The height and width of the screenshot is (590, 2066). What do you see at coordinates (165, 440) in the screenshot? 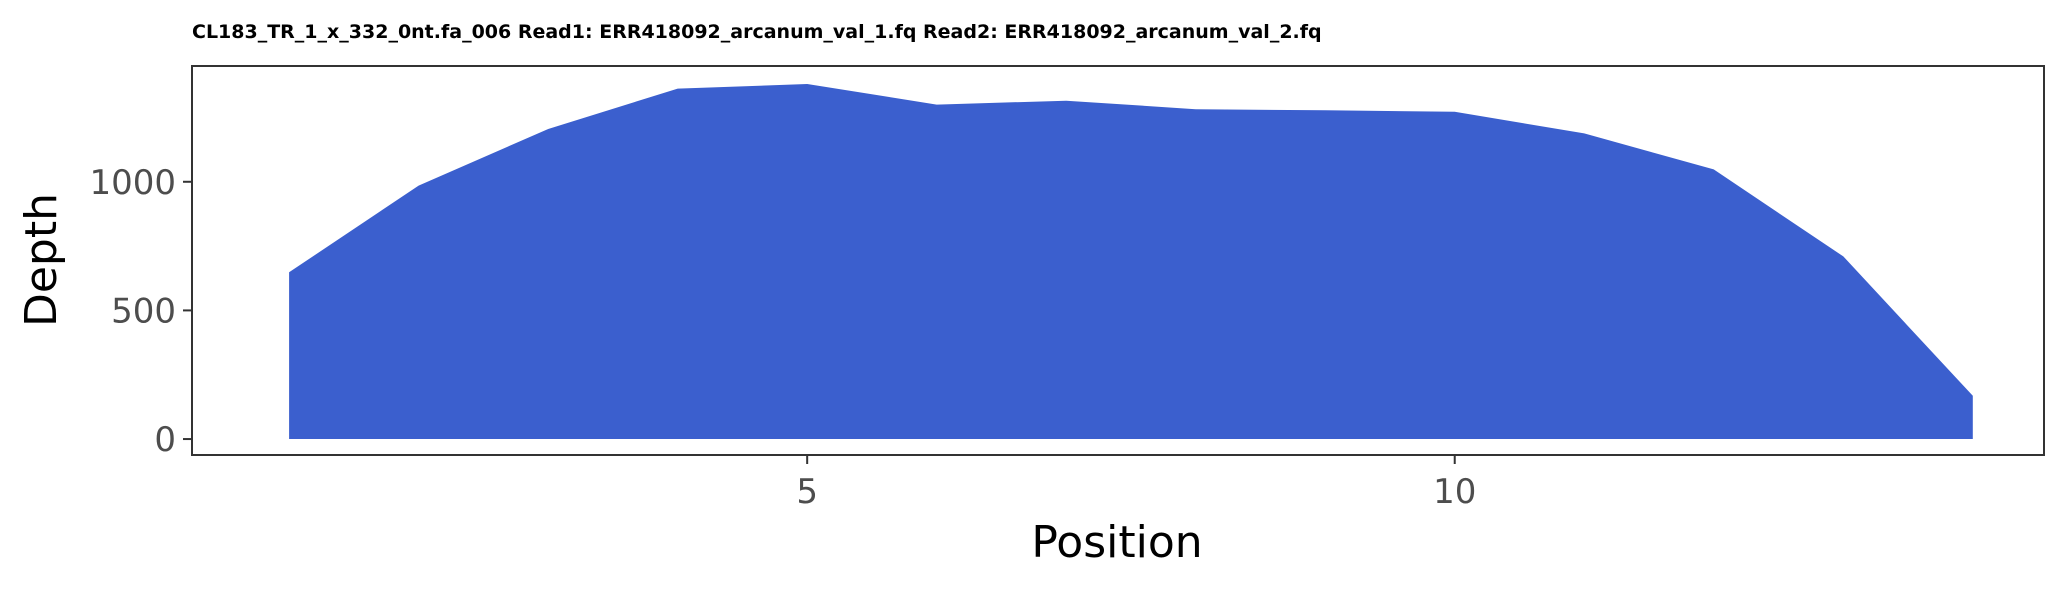
I see `y-tick-label: 0` at bounding box center [165, 440].